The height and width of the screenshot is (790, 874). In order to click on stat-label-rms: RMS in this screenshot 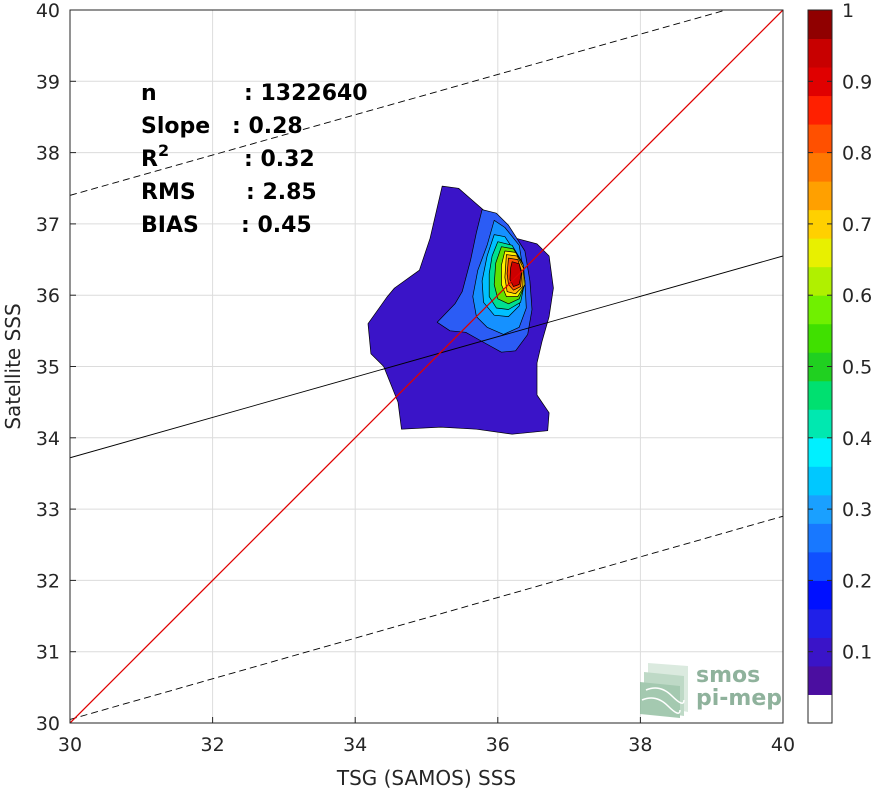, I will do `click(168, 192)`.